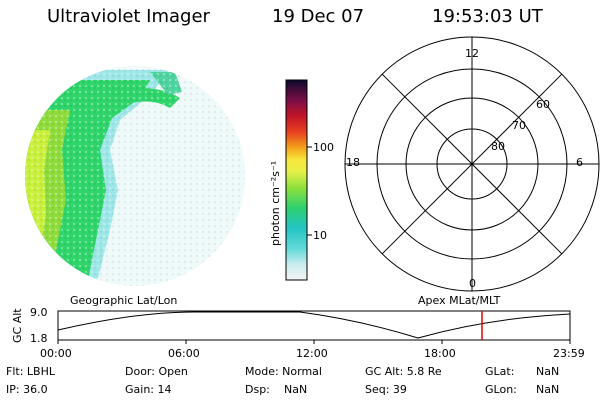 Image resolution: width=600 pixels, height=400 pixels. Describe the element at coordinates (39, 338) in the screenshot. I see `orbit-ytick-min: 1.8` at that location.